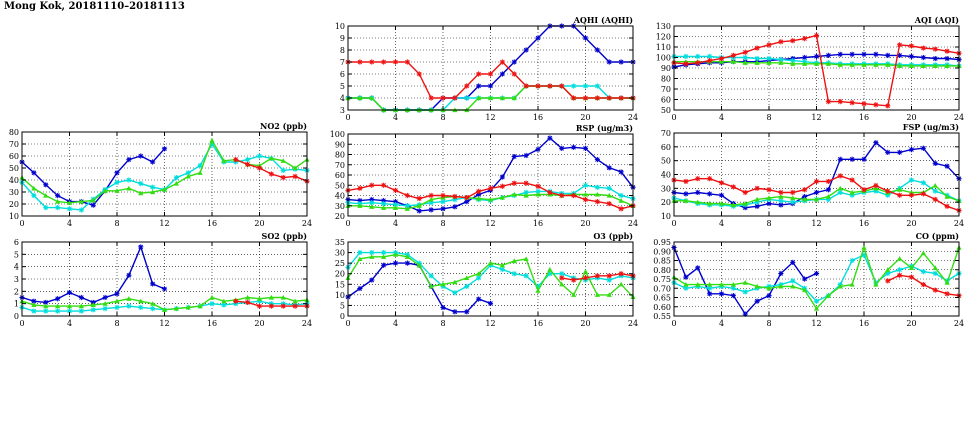  What do you see at coordinates (21, 223) in the screenshot?
I see `tick-label-x: 0` at bounding box center [21, 223].